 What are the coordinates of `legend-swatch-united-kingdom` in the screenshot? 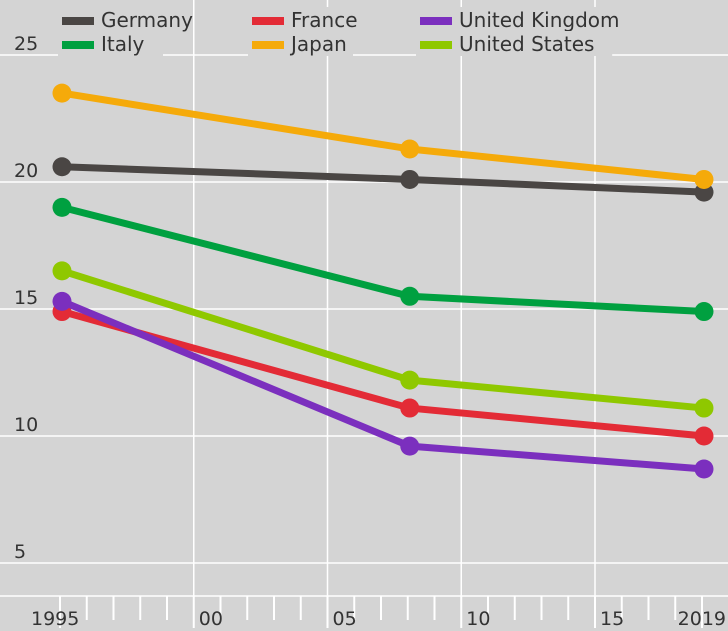 It's located at (436, 21).